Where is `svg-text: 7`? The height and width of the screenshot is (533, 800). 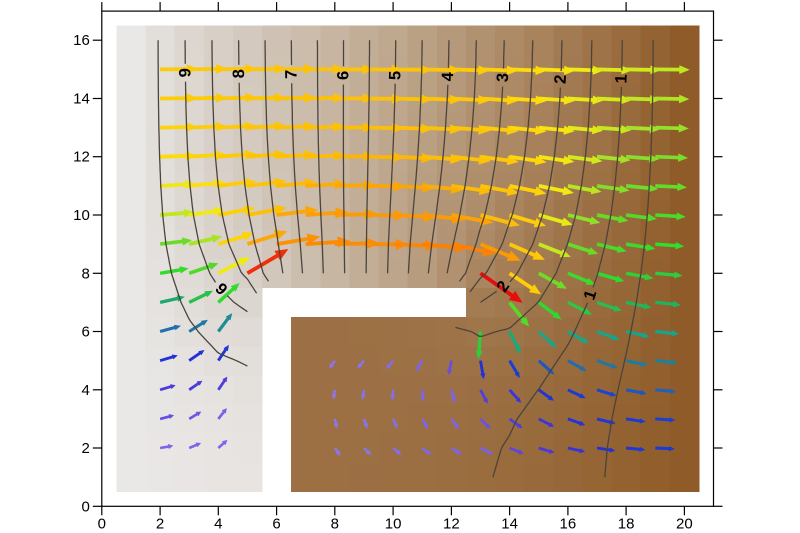
svg-text: 7 is located at coordinates (292, 74).